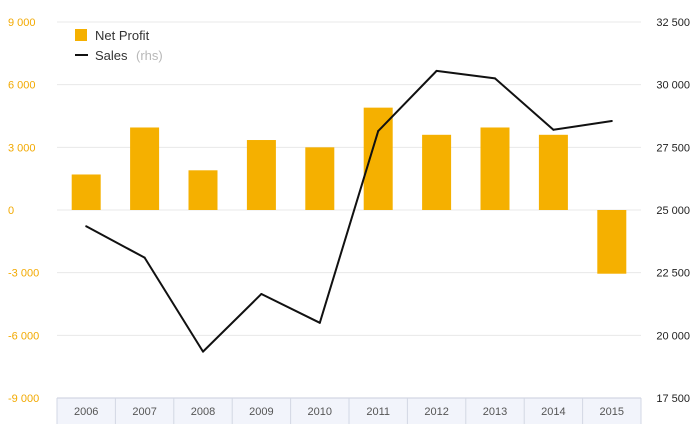  I want to click on left-axis-ticks: -9 000 -6 000 -3 000 0 3 000 6 000 9 000, so click(23, 211).